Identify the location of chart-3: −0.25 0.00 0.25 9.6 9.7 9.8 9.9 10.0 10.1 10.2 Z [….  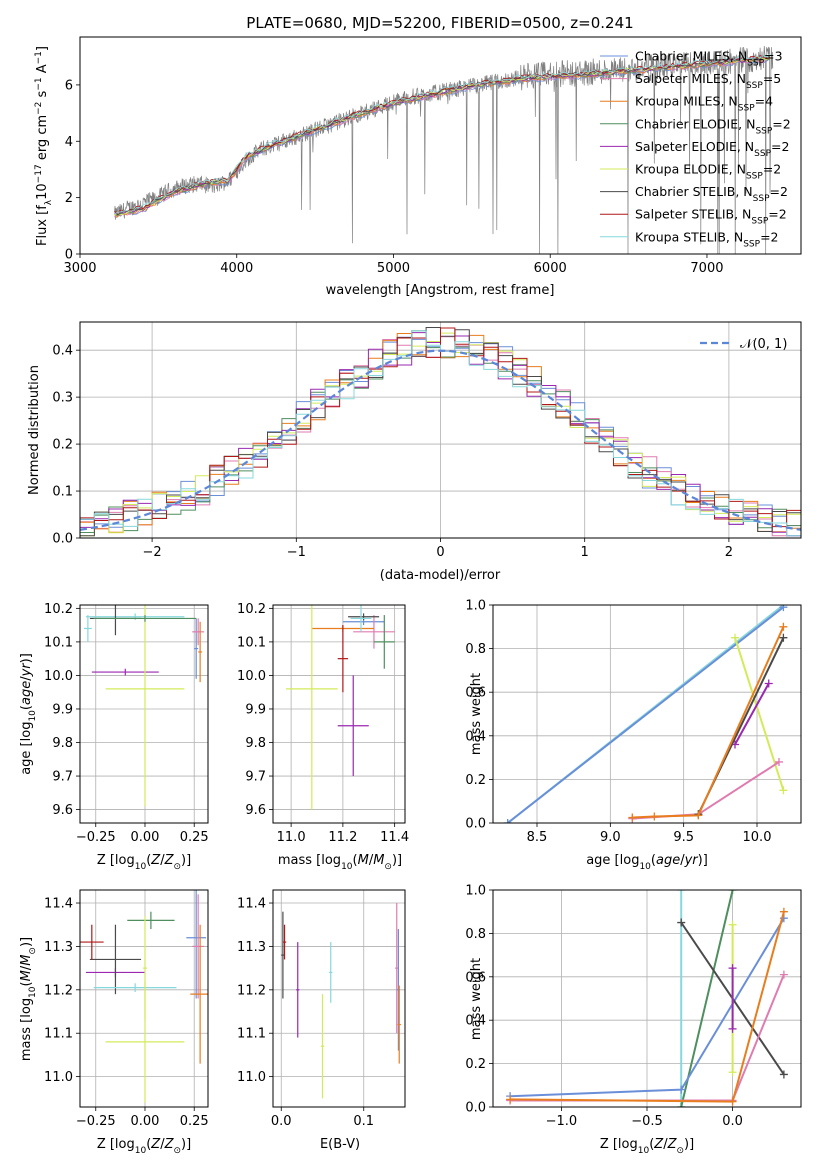
(114, 737).